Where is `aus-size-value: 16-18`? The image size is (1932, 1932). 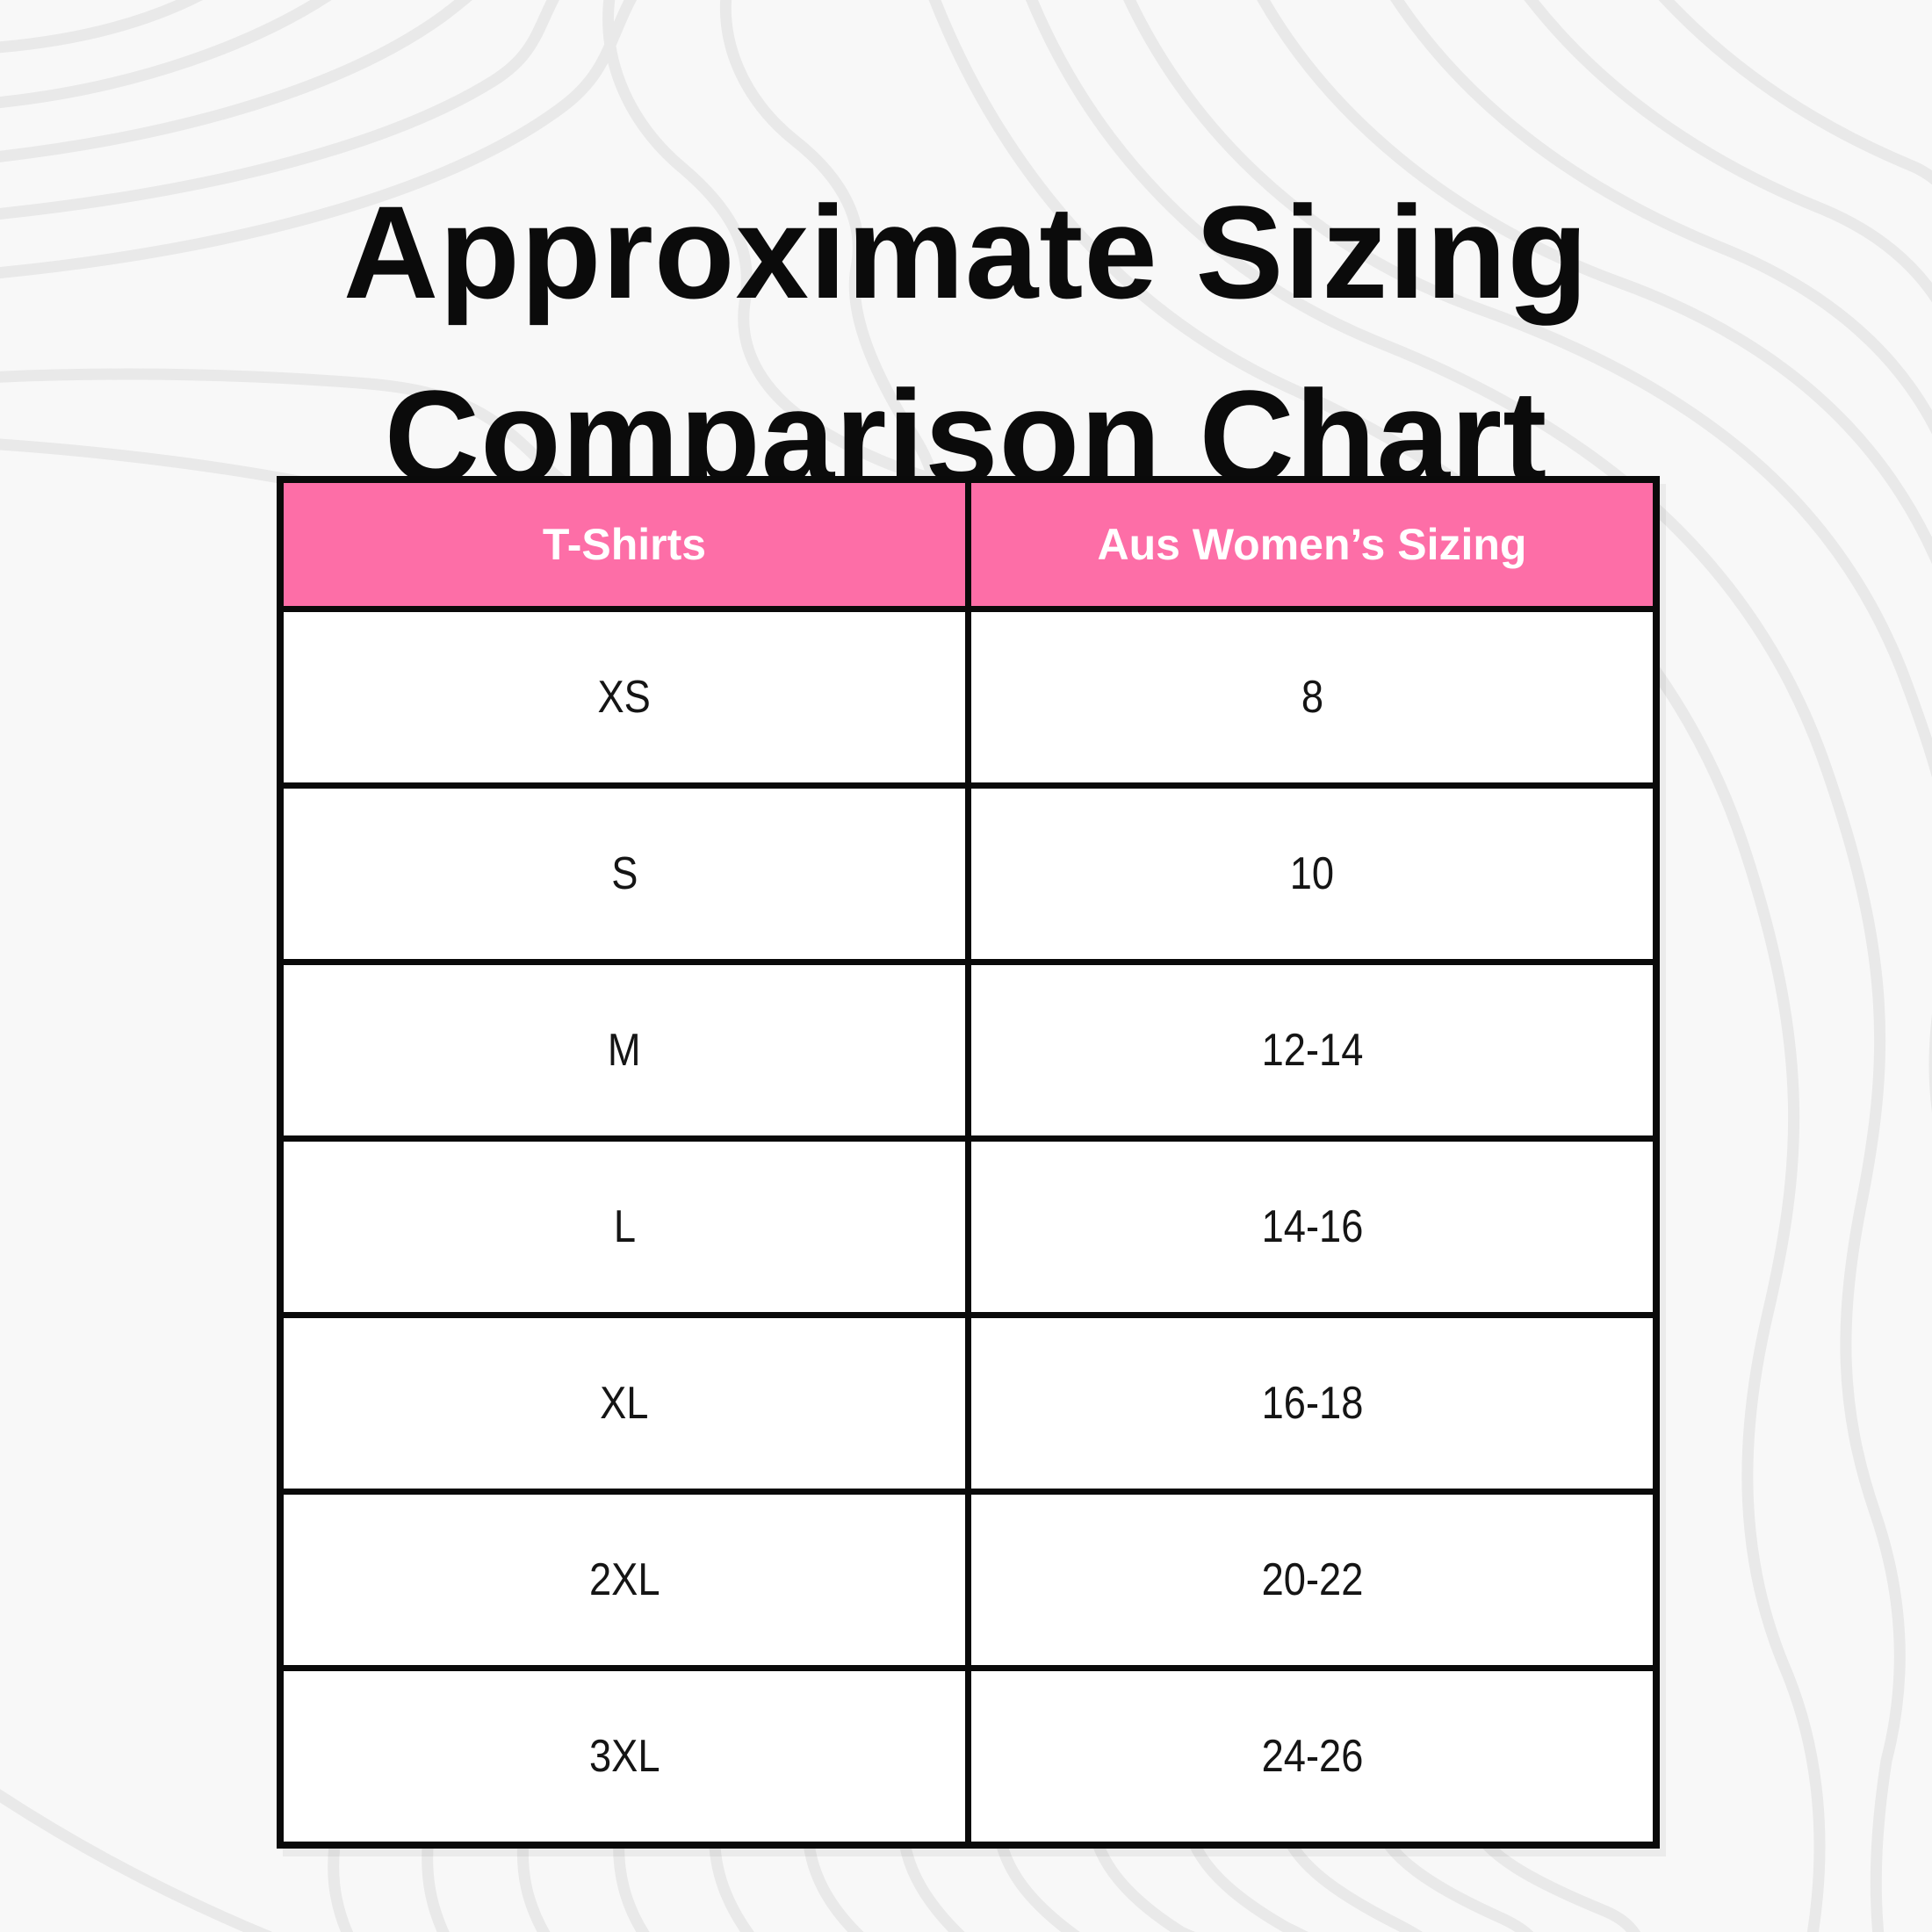
aus-size-value: 16-18 is located at coordinates (1312, 1403).